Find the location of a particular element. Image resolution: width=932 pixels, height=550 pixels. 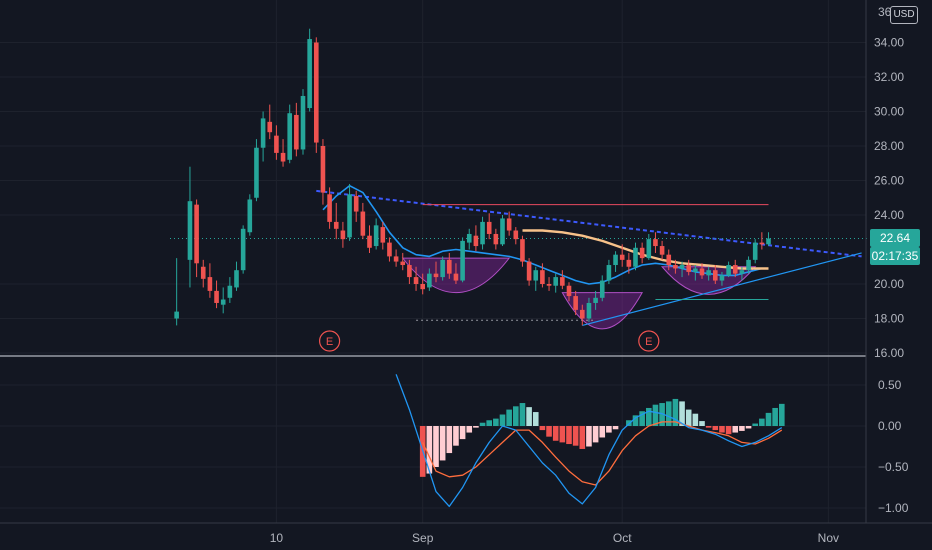

time-tick-label: Oct is located at coordinates (622, 538).